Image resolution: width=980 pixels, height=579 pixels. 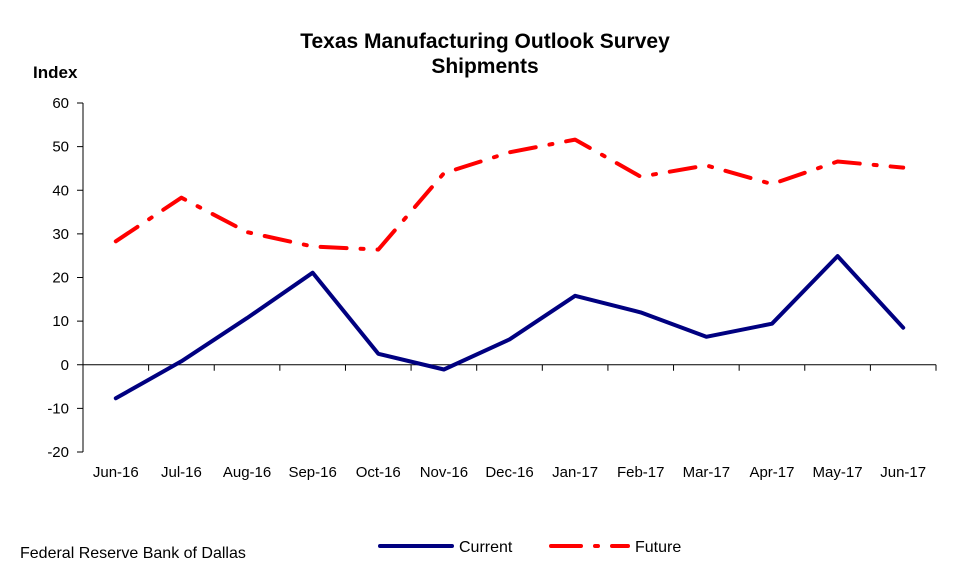 I want to click on x-tick-label: Jun-17, so click(x=903, y=472).